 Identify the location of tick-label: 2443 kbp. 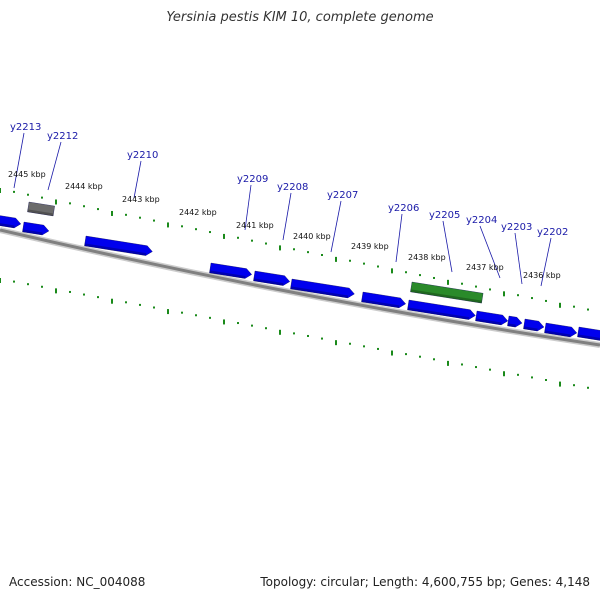
(141, 199).